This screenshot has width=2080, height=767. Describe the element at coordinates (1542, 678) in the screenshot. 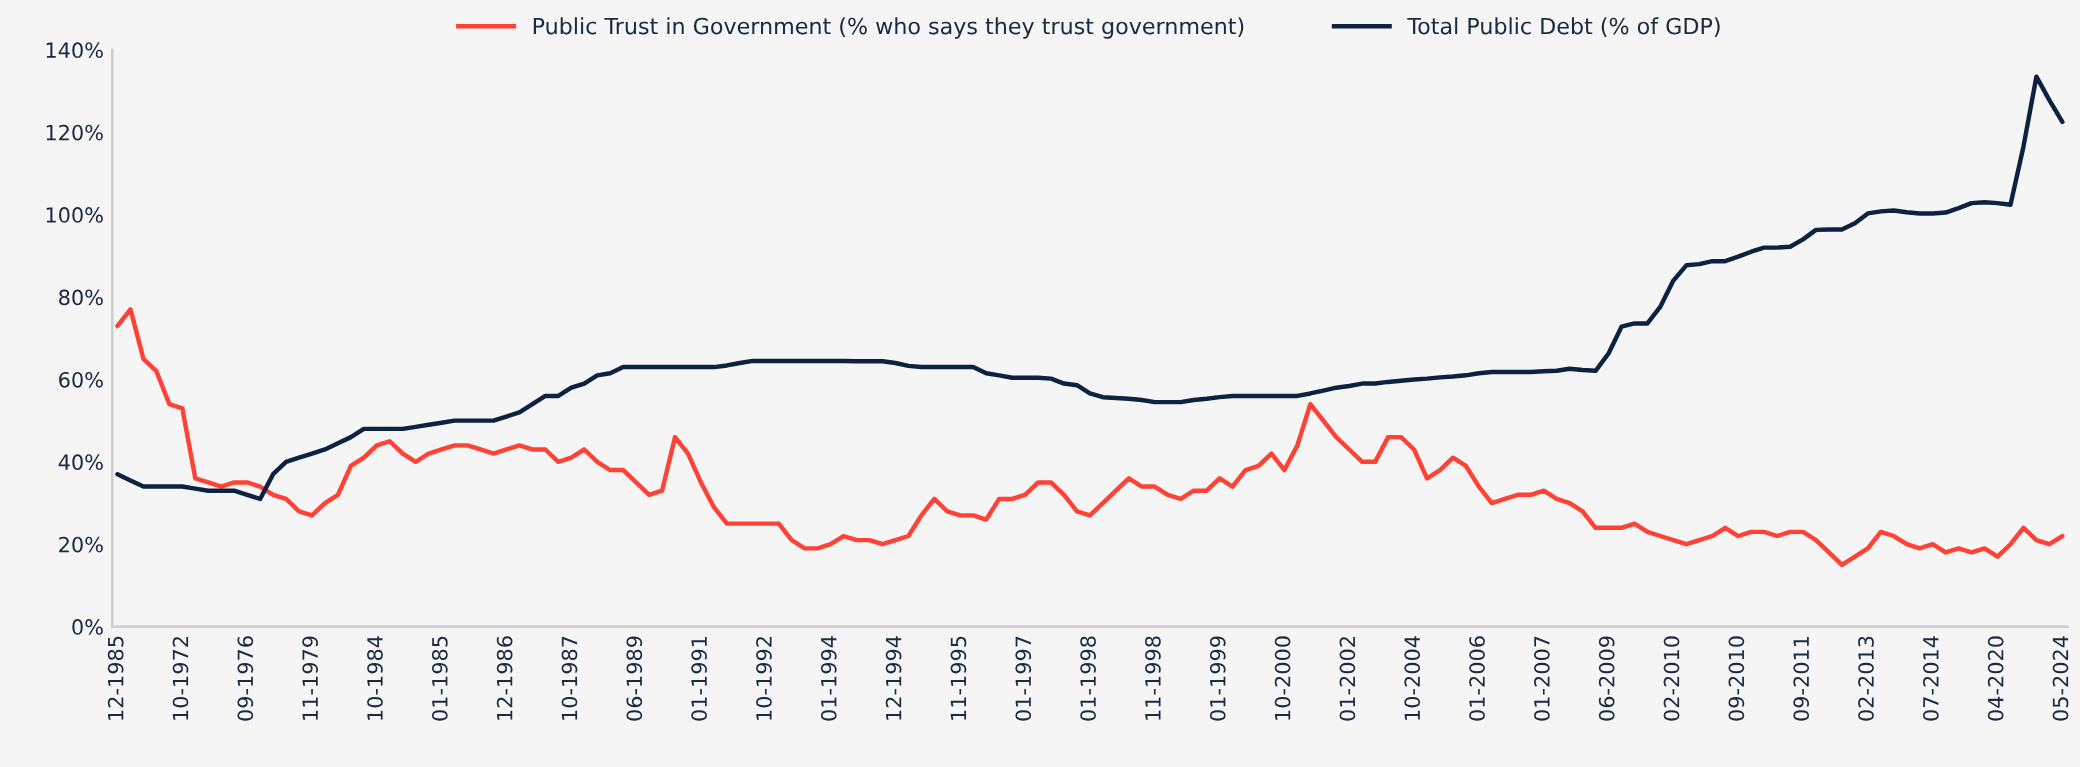

I see `x-tick-label: 01-2007` at that location.